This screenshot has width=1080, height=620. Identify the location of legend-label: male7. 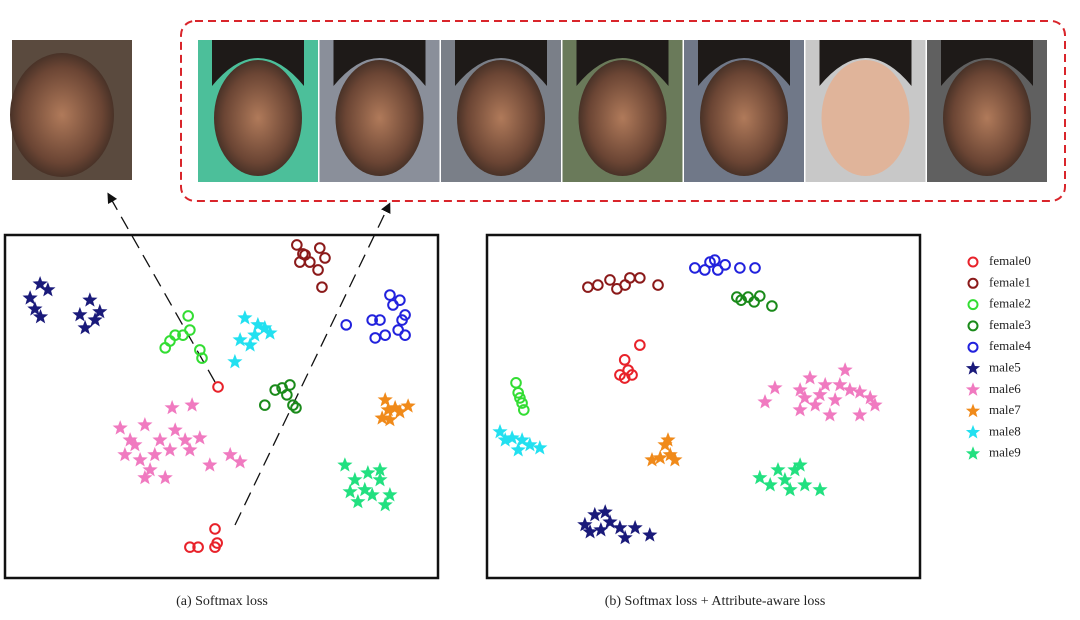
(1005, 409).